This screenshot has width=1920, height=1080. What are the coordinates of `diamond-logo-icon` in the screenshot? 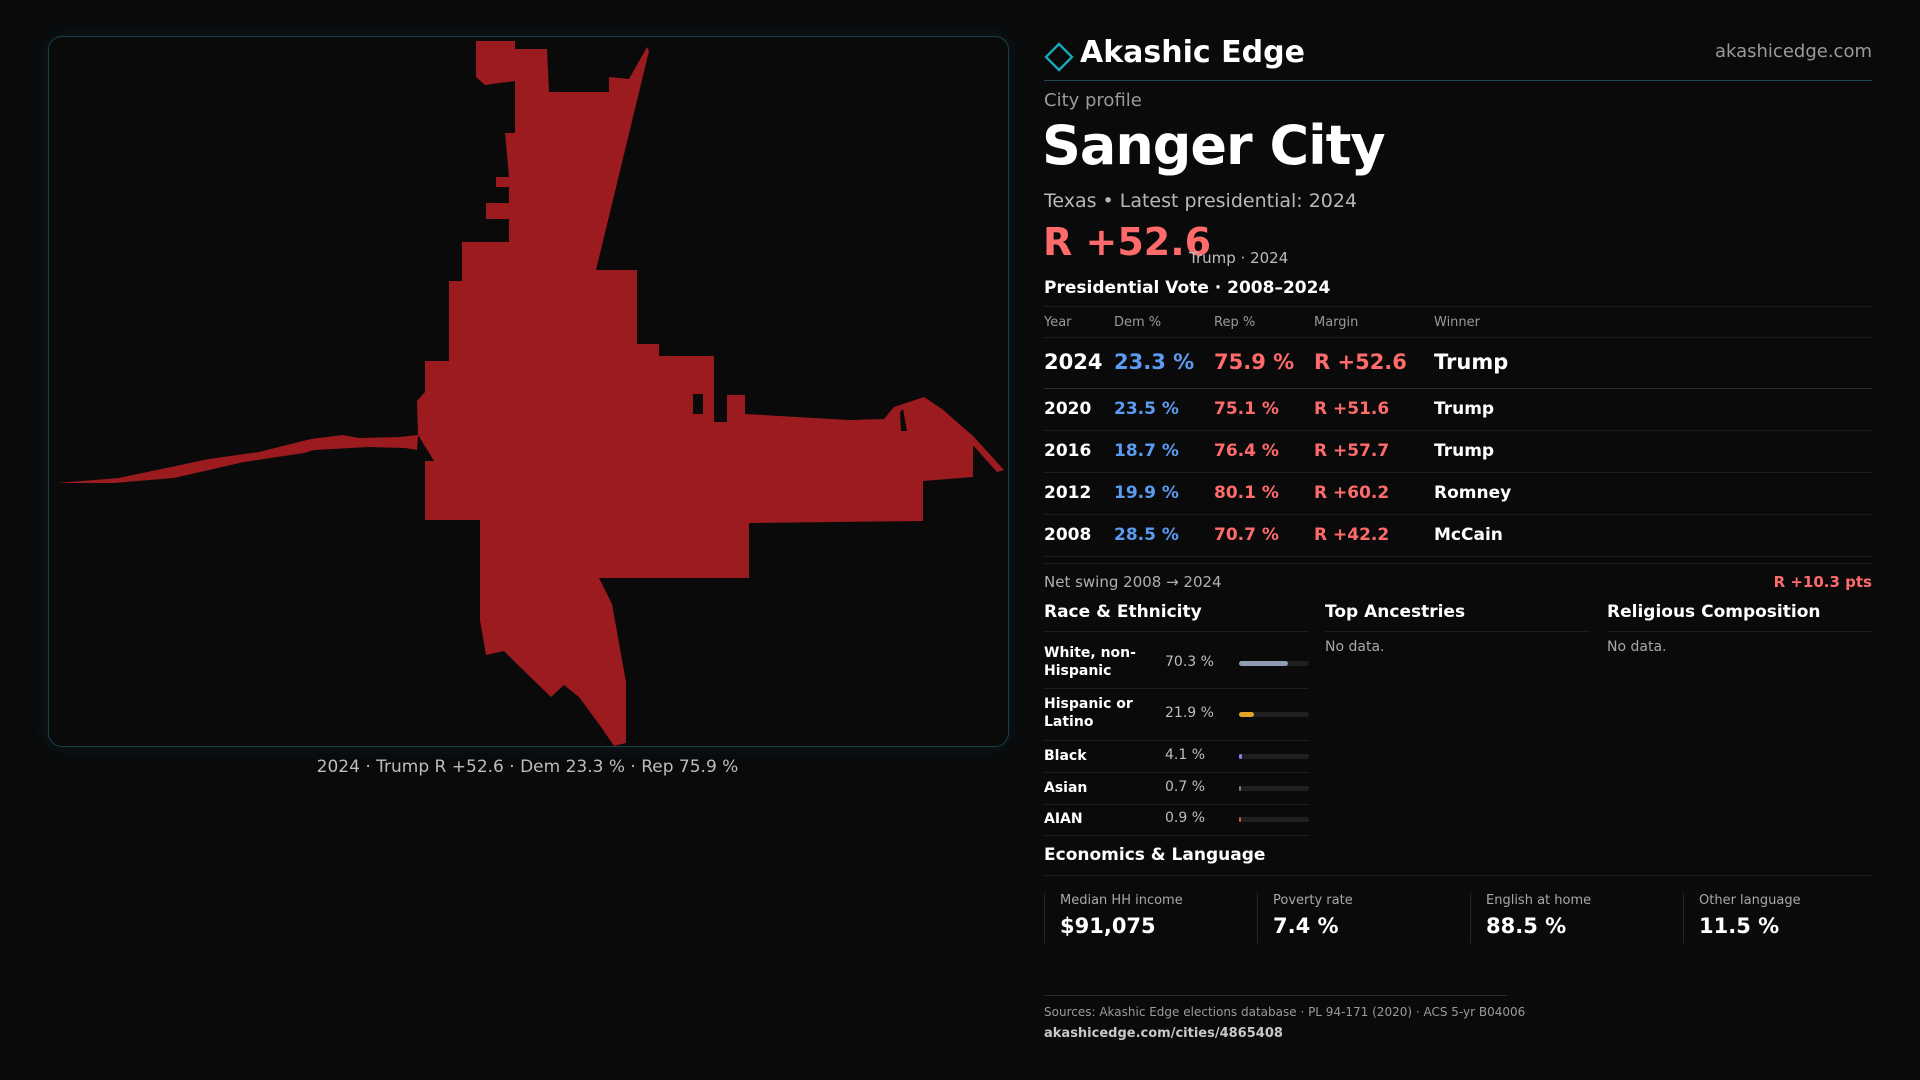 It's located at (1059, 57).